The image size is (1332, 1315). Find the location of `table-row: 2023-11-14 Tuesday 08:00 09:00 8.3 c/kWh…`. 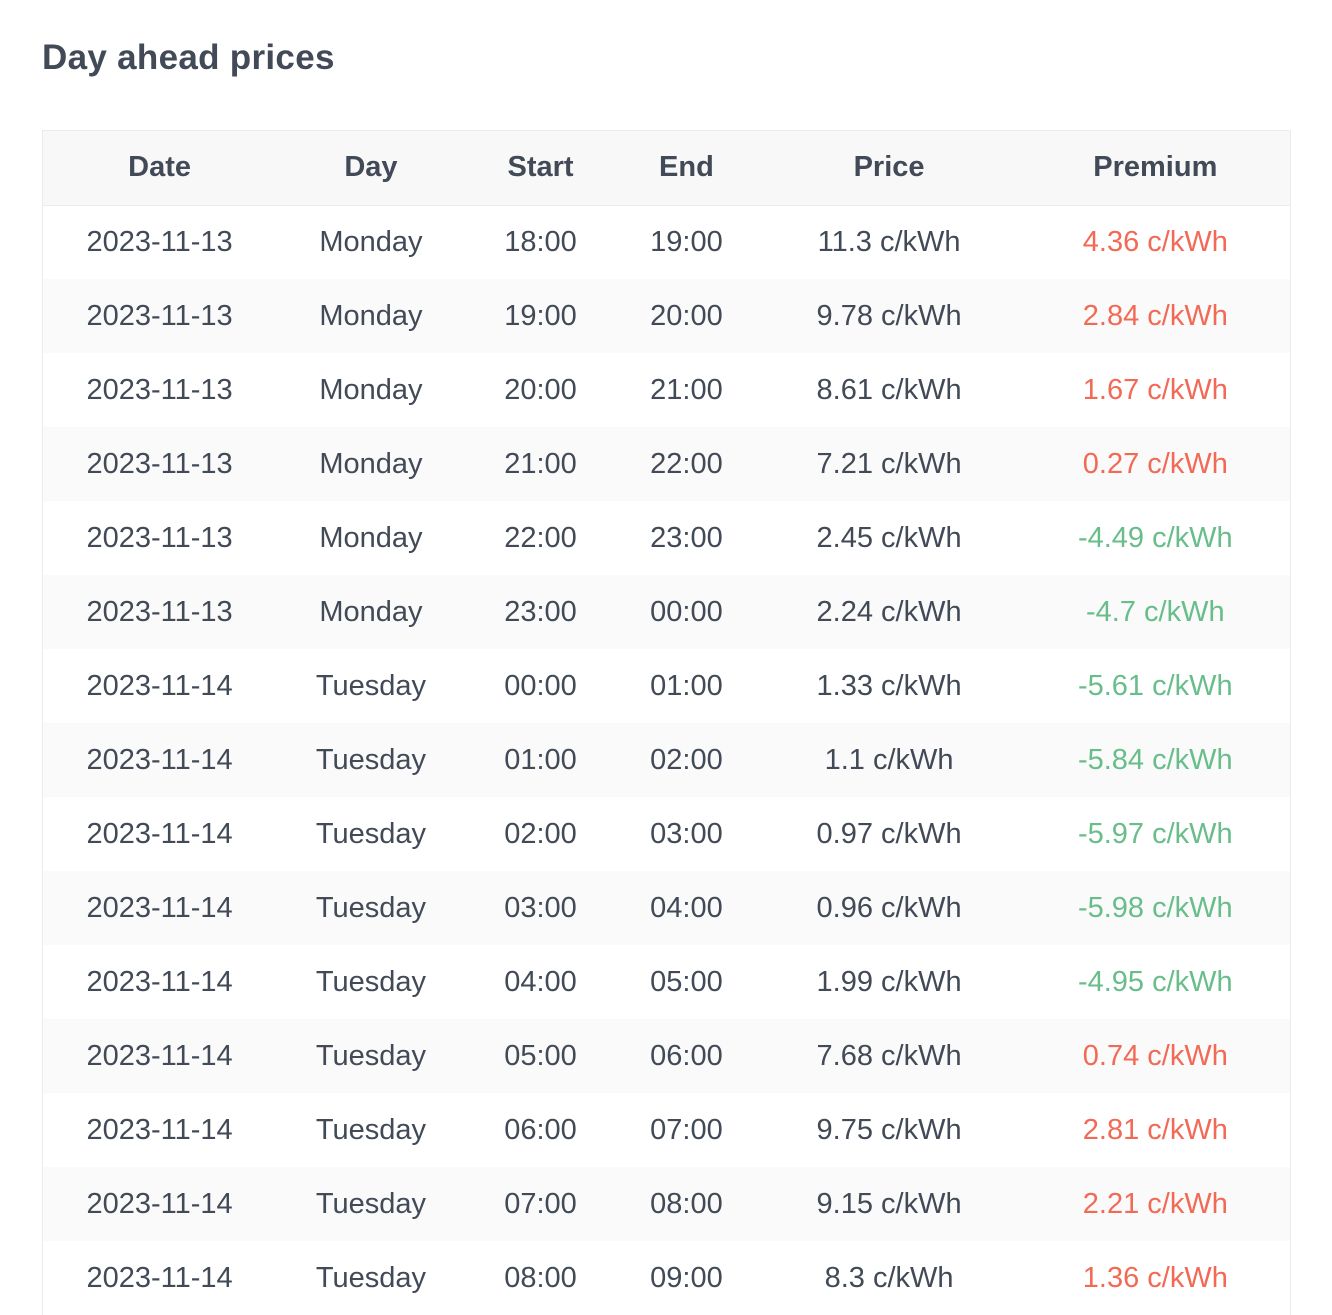

table-row: 2023-11-14 Tuesday 08:00 09:00 8.3 c/kWh… is located at coordinates (666, 1278).